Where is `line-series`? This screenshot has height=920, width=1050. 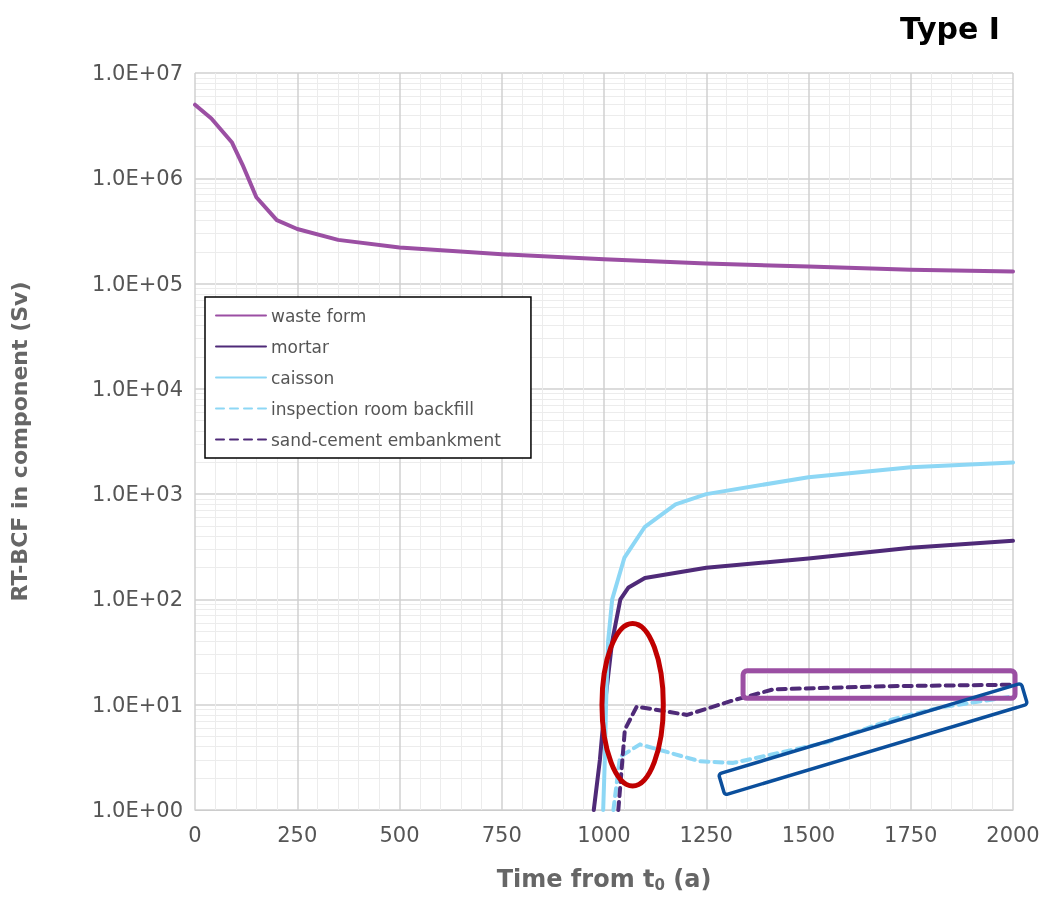 line-series is located at coordinates (604, 188).